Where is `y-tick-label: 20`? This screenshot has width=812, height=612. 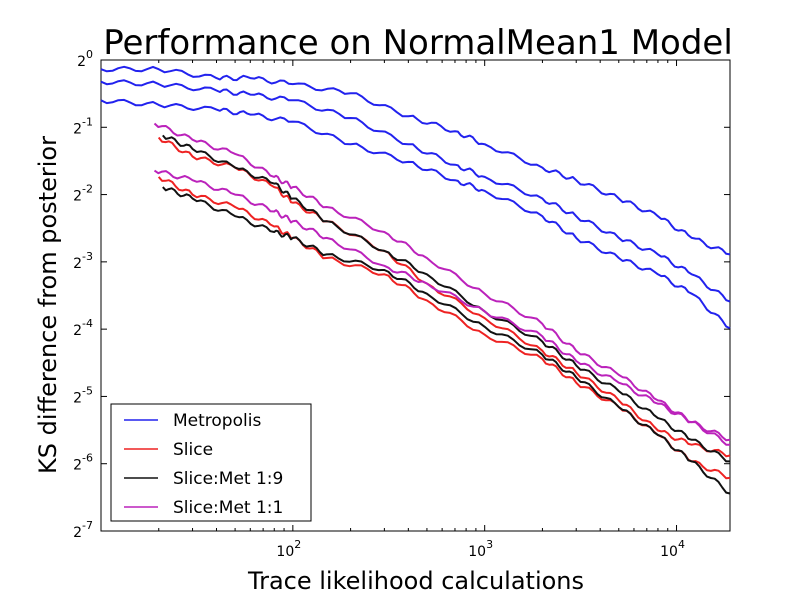
y-tick-label: 20 is located at coordinates (85, 59).